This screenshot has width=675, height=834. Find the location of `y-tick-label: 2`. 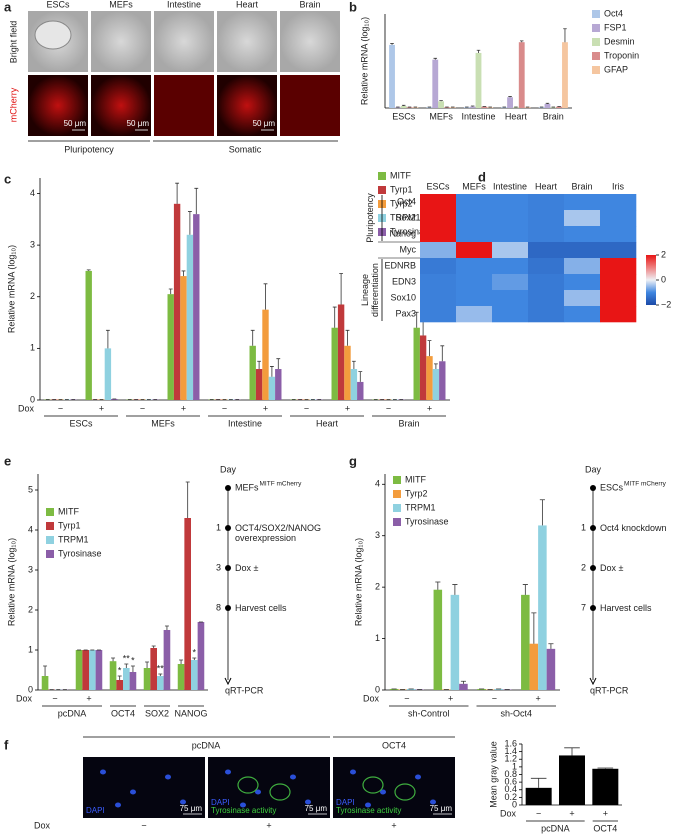

y-tick-label: 2 is located at coordinates (377, 587).